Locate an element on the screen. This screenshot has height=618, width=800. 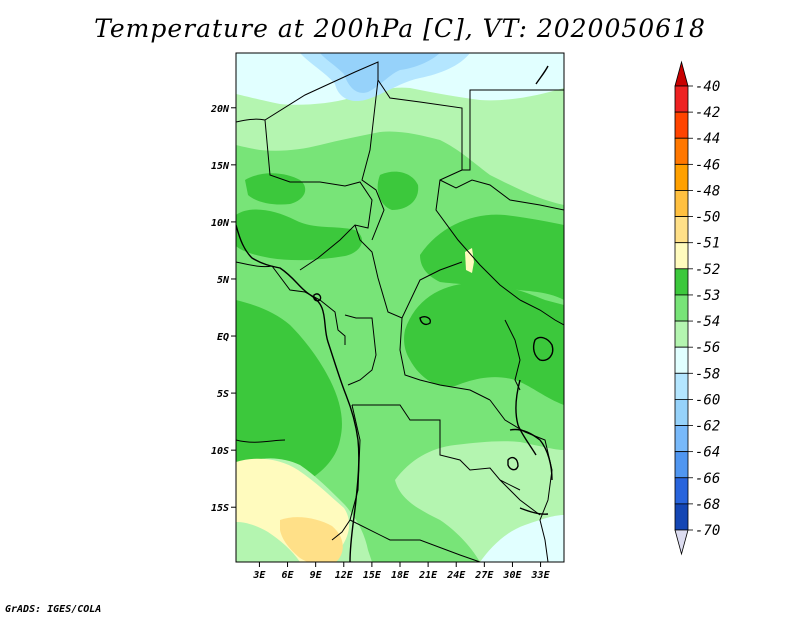
legend-label: -64 is located at coordinates (707, 453).